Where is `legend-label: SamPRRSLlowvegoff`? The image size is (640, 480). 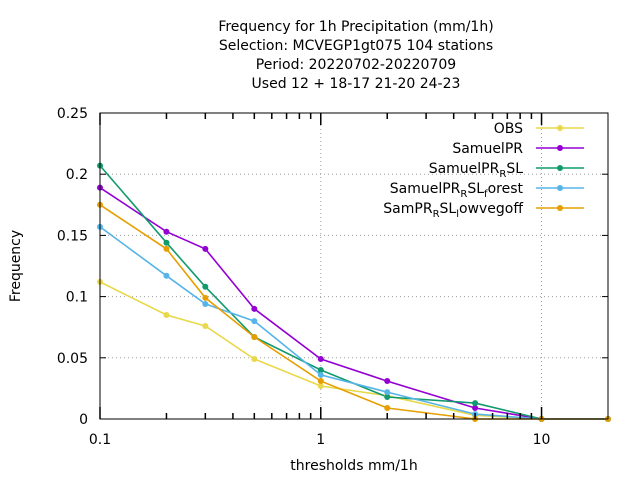
legend-label: SamPRRSLlowvegoff is located at coordinates (453, 210).